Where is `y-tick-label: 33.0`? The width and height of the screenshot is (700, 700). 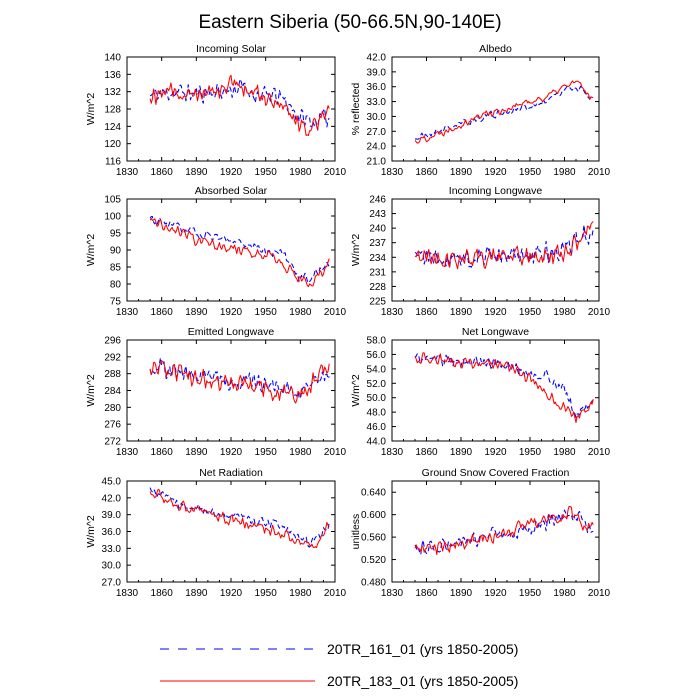 y-tick-label: 33.0 is located at coordinates (377, 102).